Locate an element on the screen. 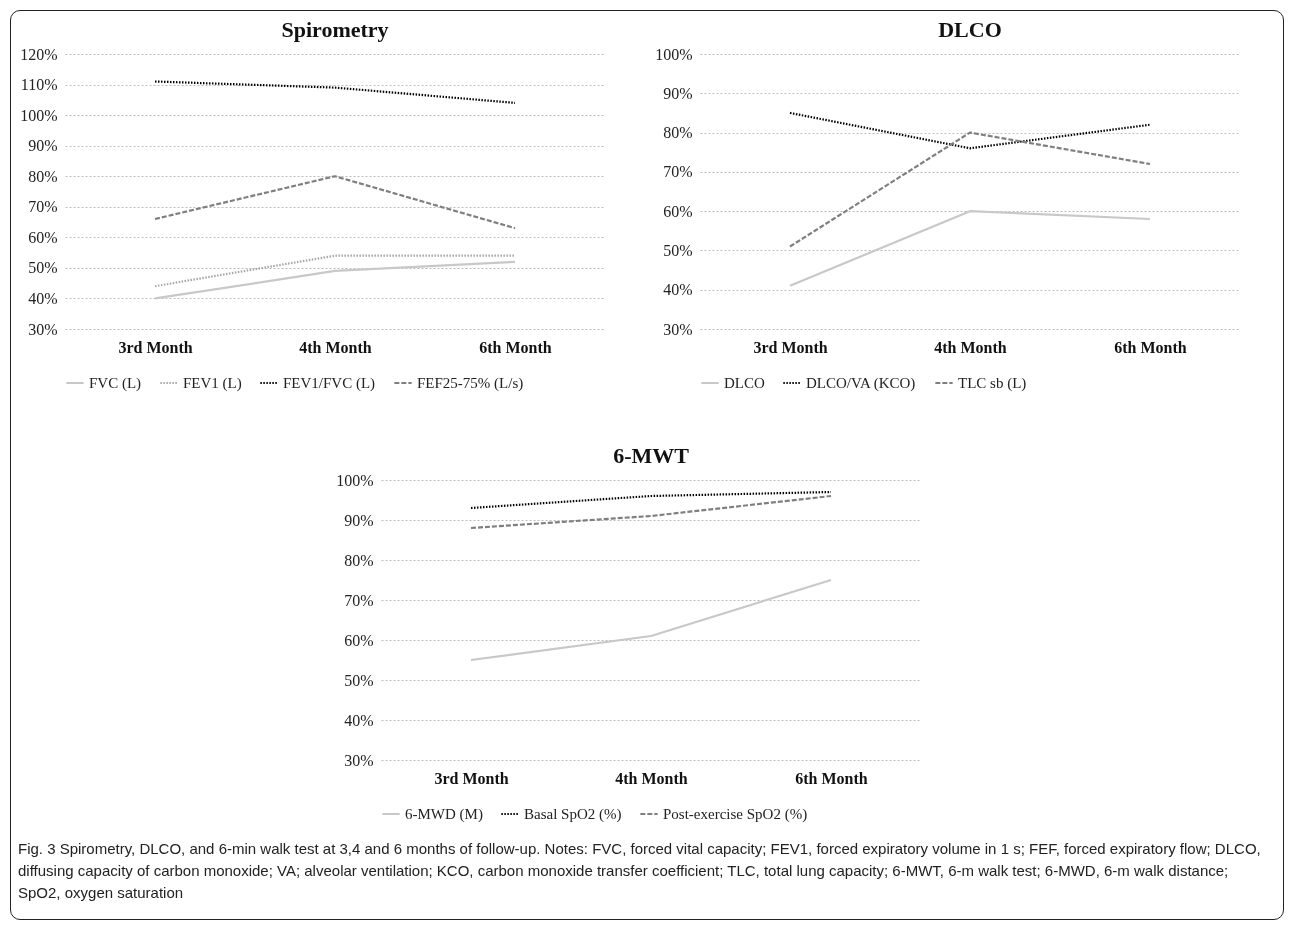 This screenshot has width=1295, height=933. legend-label: DLCO is located at coordinates (744, 383).